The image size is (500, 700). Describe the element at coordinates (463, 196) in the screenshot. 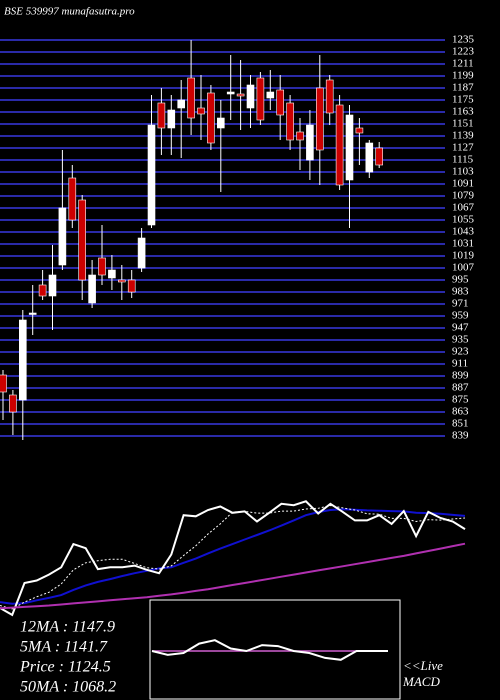

I see `y-tick-label: 1079` at that location.